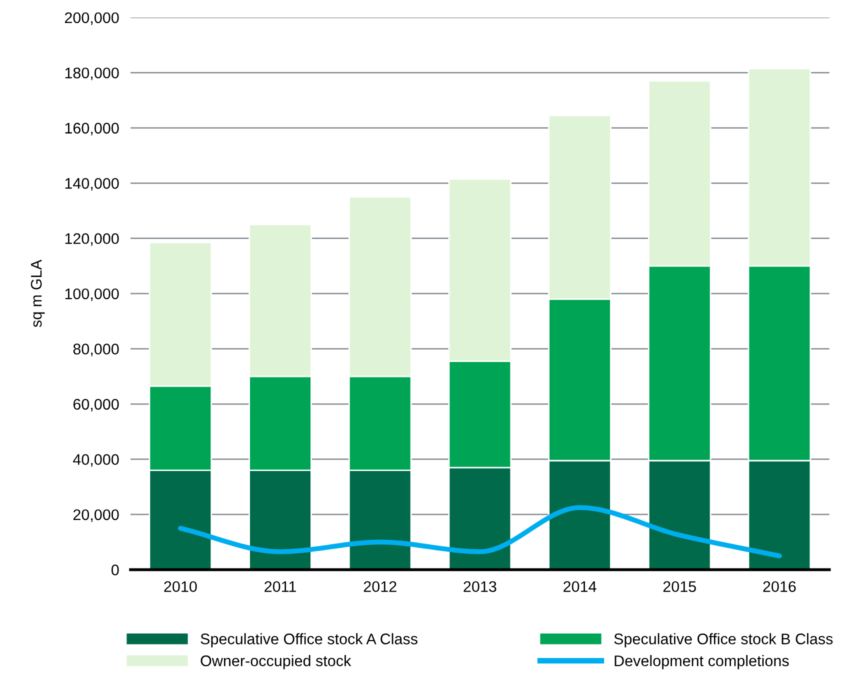  Describe the element at coordinates (96, 405) in the screenshot. I see `y-tick-label: 60,000` at that location.